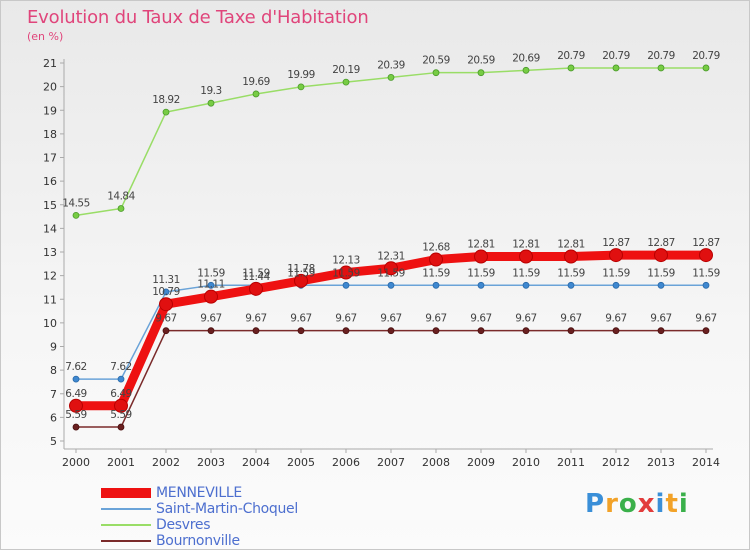 This screenshot has width=750, height=550. I want to click on logo-letter: o, so click(628, 504).